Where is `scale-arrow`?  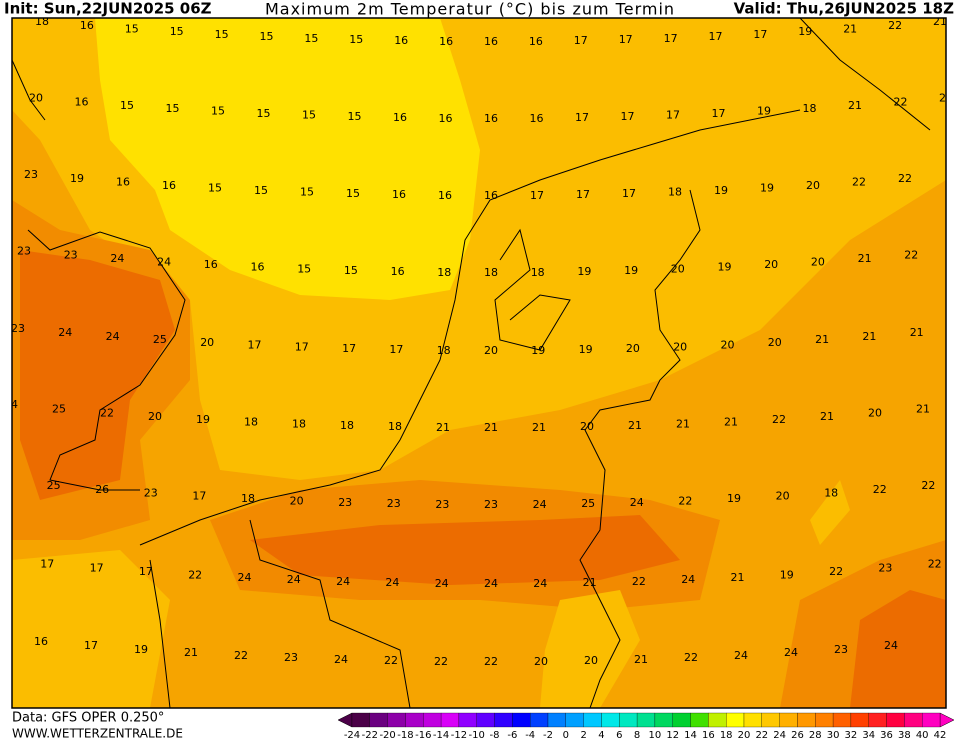
scale-arrow is located at coordinates (947, 720).